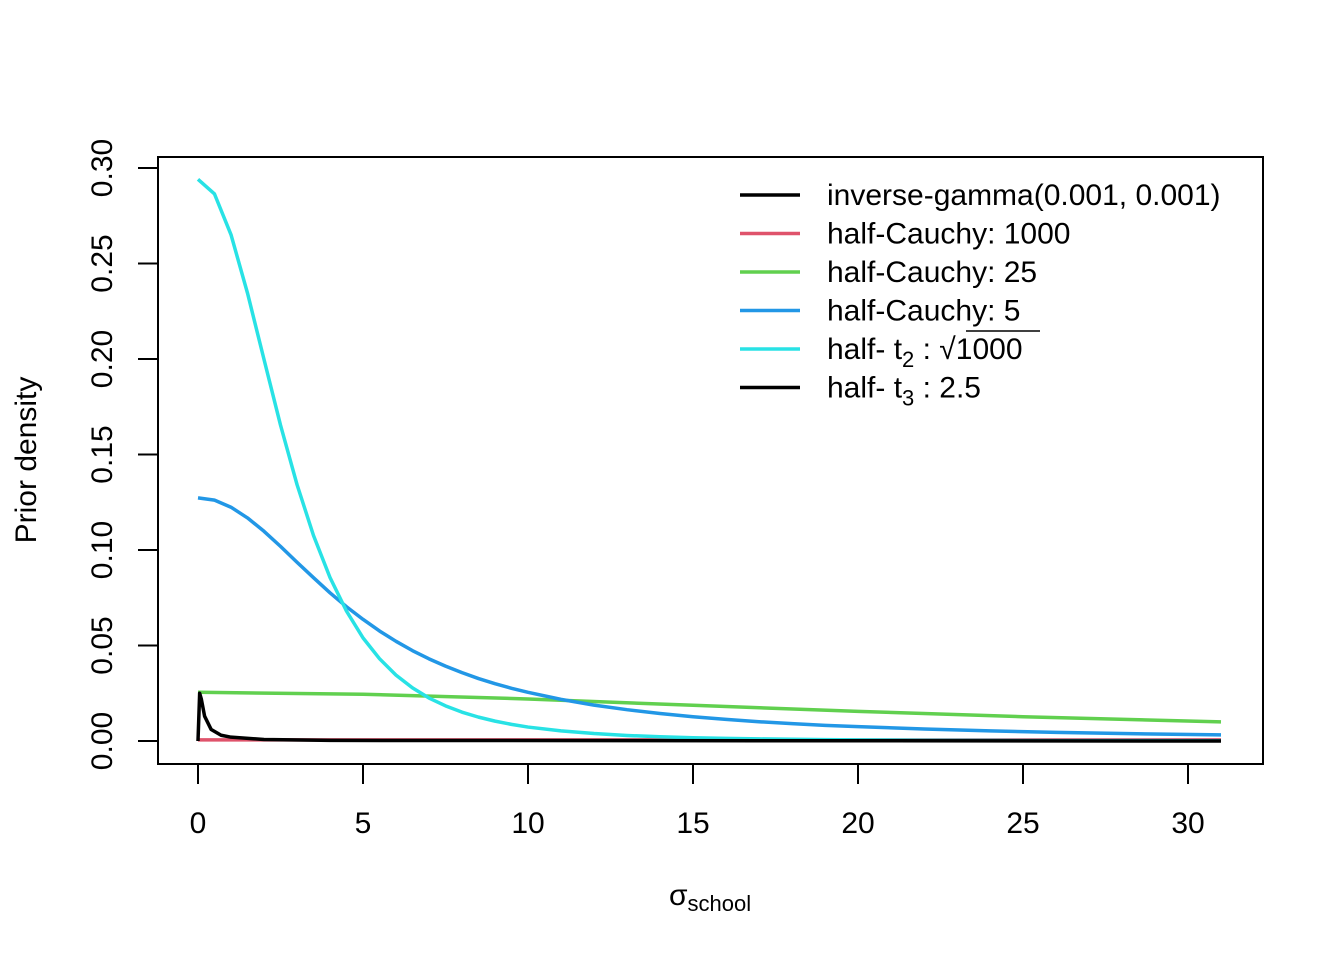  I want to click on x-axis-label: σschool, so click(710, 897).